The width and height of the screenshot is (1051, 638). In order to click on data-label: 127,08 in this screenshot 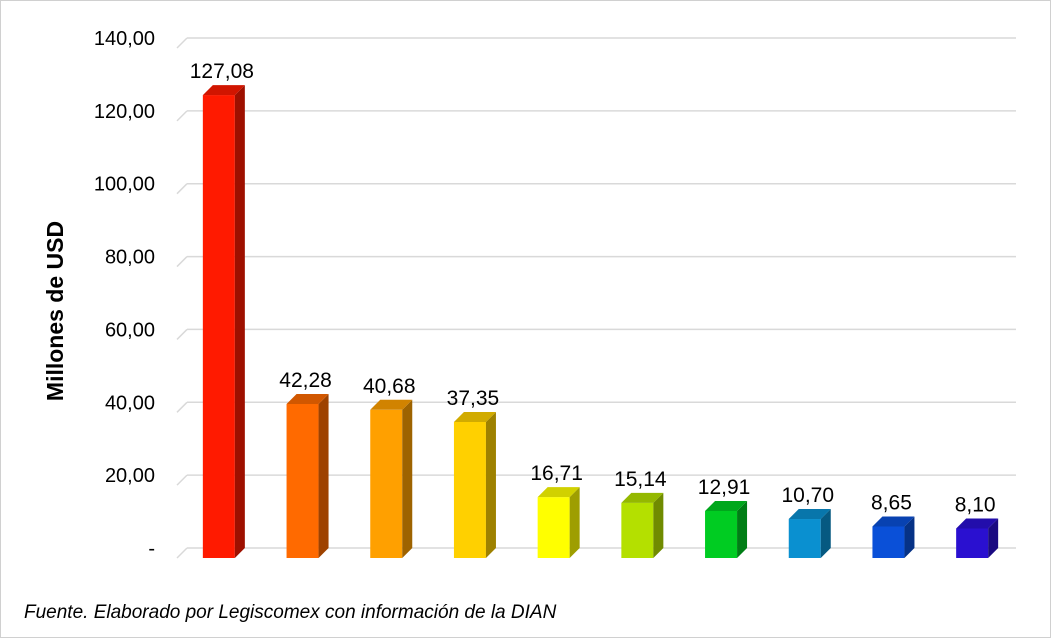, I will do `click(222, 71)`.